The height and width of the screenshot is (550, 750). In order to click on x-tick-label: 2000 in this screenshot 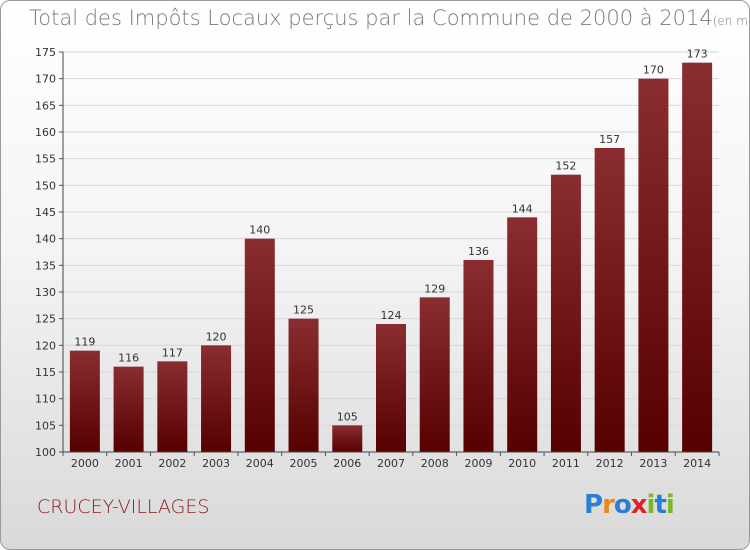, I will do `click(85, 463)`.